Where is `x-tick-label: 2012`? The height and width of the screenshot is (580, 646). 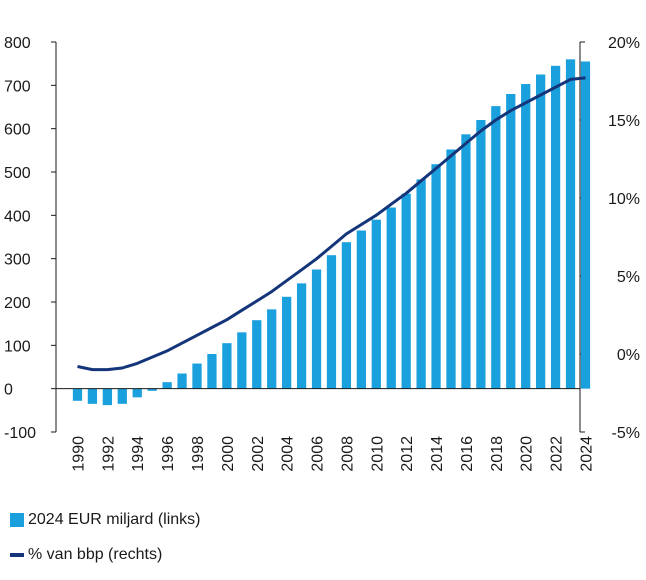
x-tick-label: 2012 is located at coordinates (407, 454).